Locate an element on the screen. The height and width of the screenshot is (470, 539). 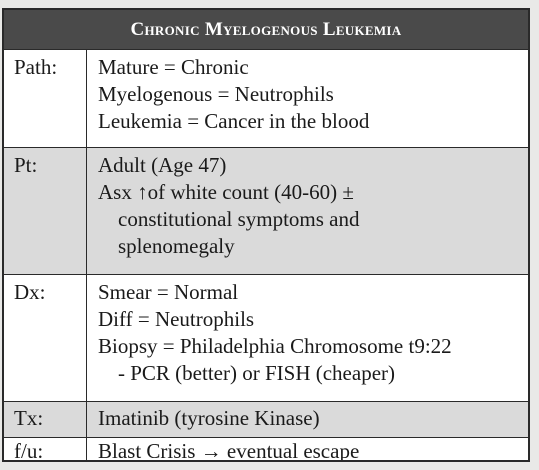
row-label-tx: Tx: is located at coordinates (29, 418).